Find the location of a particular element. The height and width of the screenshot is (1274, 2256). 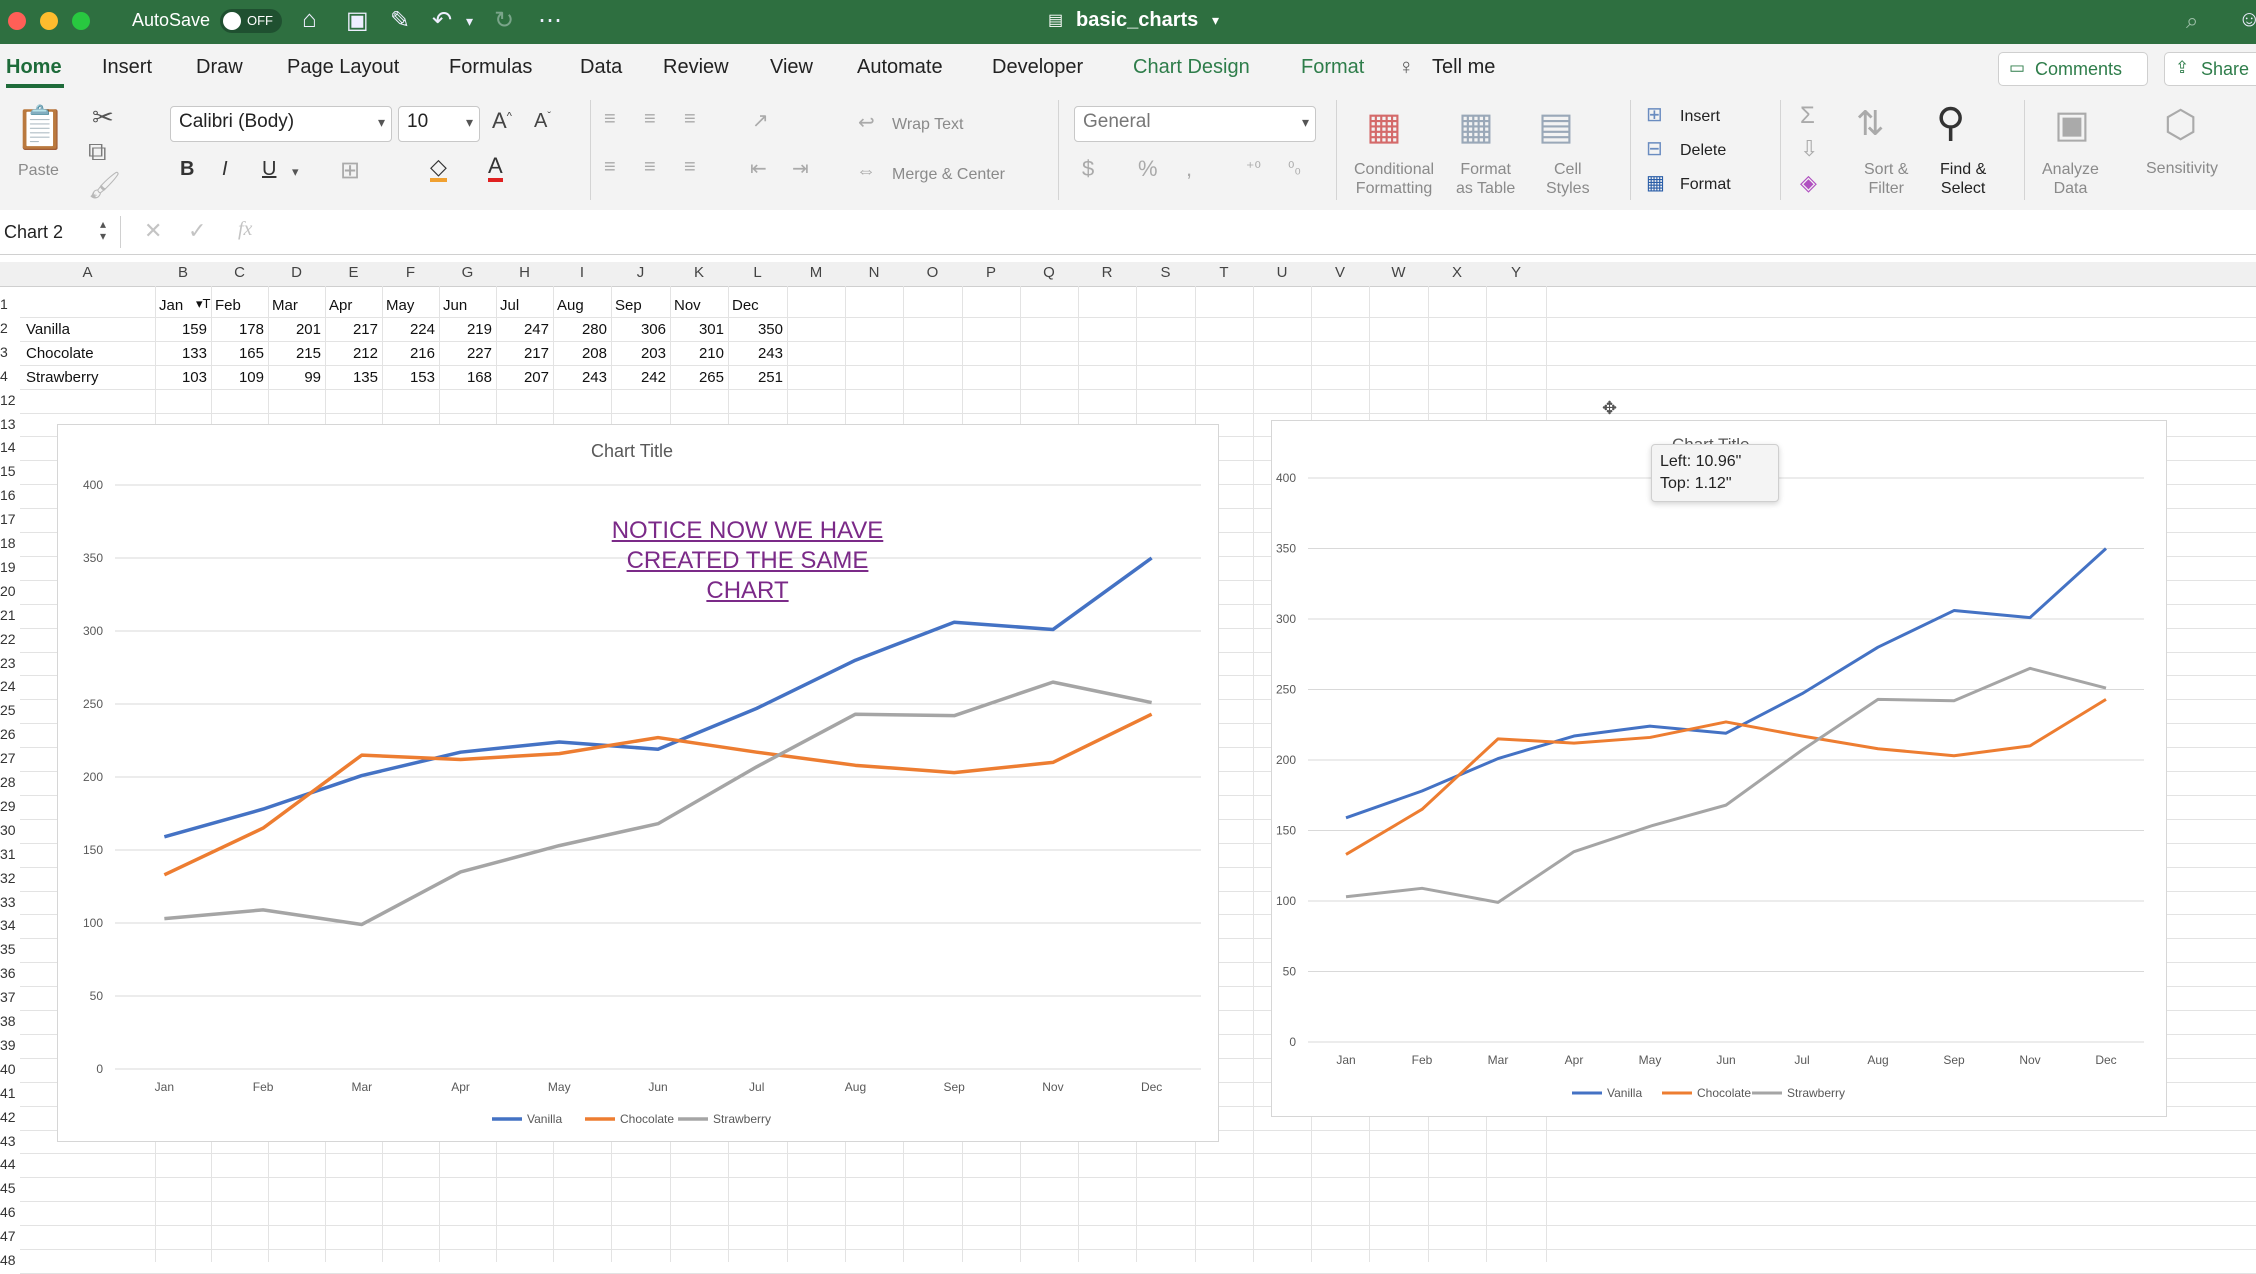

analyze-data-button: Analyze Data is located at coordinates (2070, 179).